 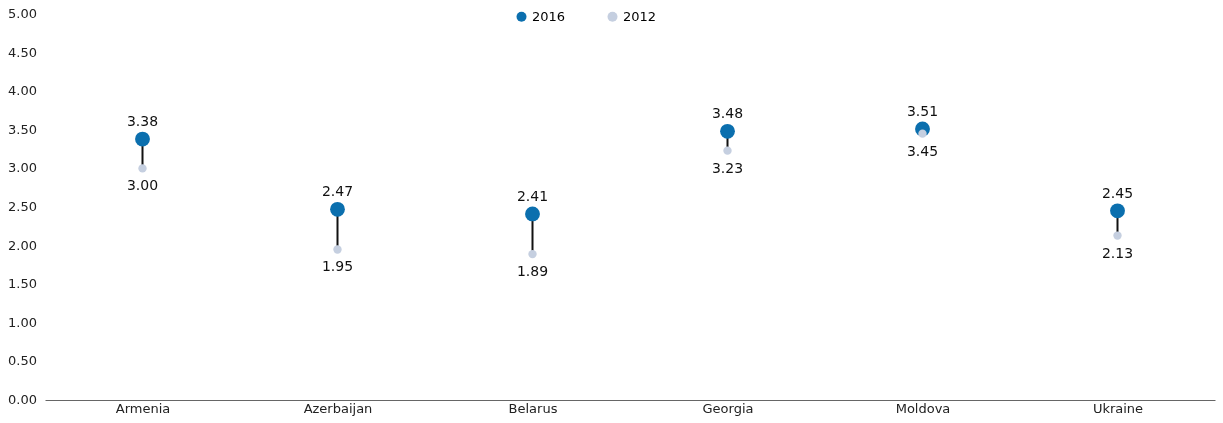 I want to click on y-tick-label: 1.00, so click(x=22, y=322).